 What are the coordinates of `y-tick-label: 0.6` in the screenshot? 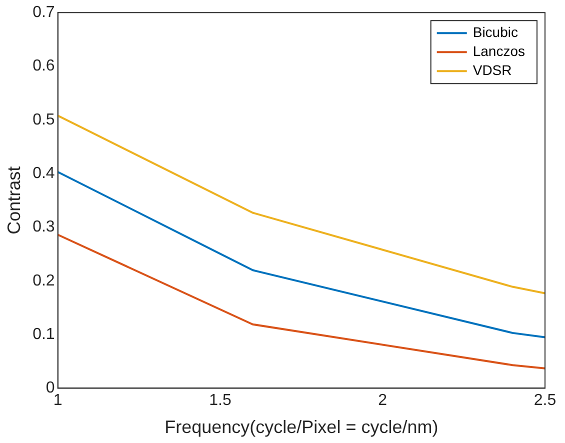 It's located at (43, 66).